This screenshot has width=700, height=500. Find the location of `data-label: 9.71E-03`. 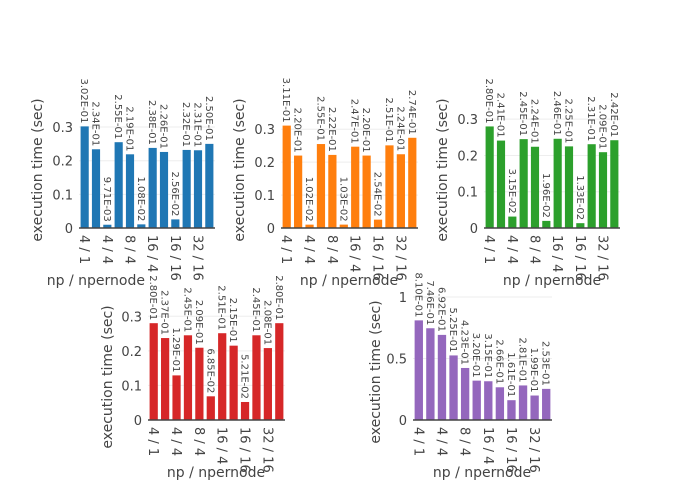

data-label: 9.71E-03 is located at coordinates (106, 199).